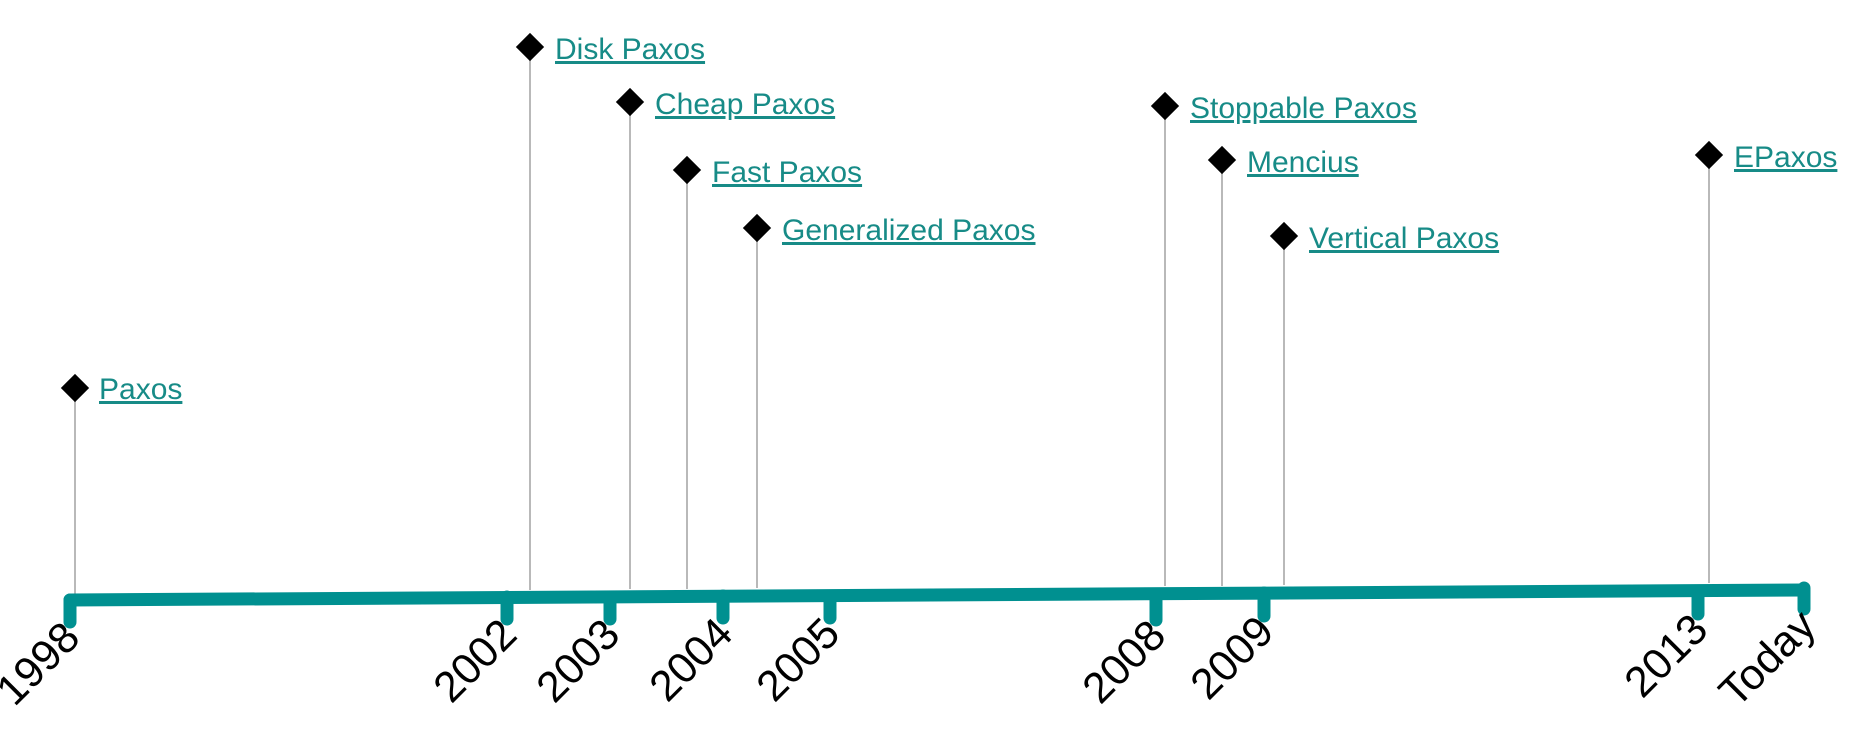 The width and height of the screenshot is (1866, 732). What do you see at coordinates (687, 170) in the screenshot?
I see `marker-fast-paxos` at bounding box center [687, 170].